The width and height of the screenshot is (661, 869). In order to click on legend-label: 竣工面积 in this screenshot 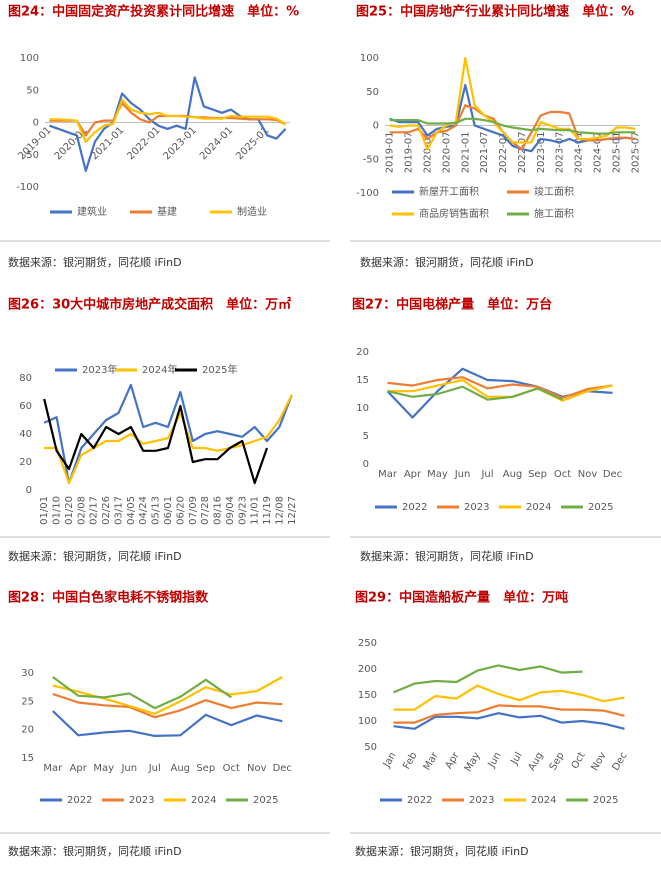, I will do `click(554, 191)`.